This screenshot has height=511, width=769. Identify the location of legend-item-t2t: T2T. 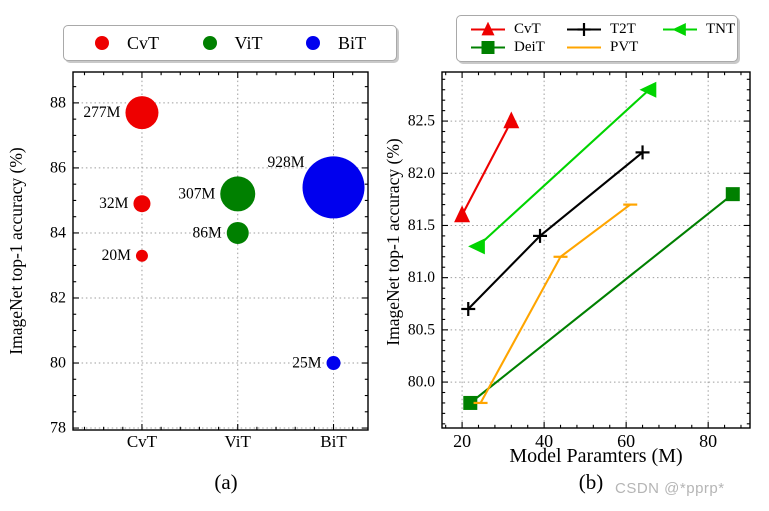
(613, 29).